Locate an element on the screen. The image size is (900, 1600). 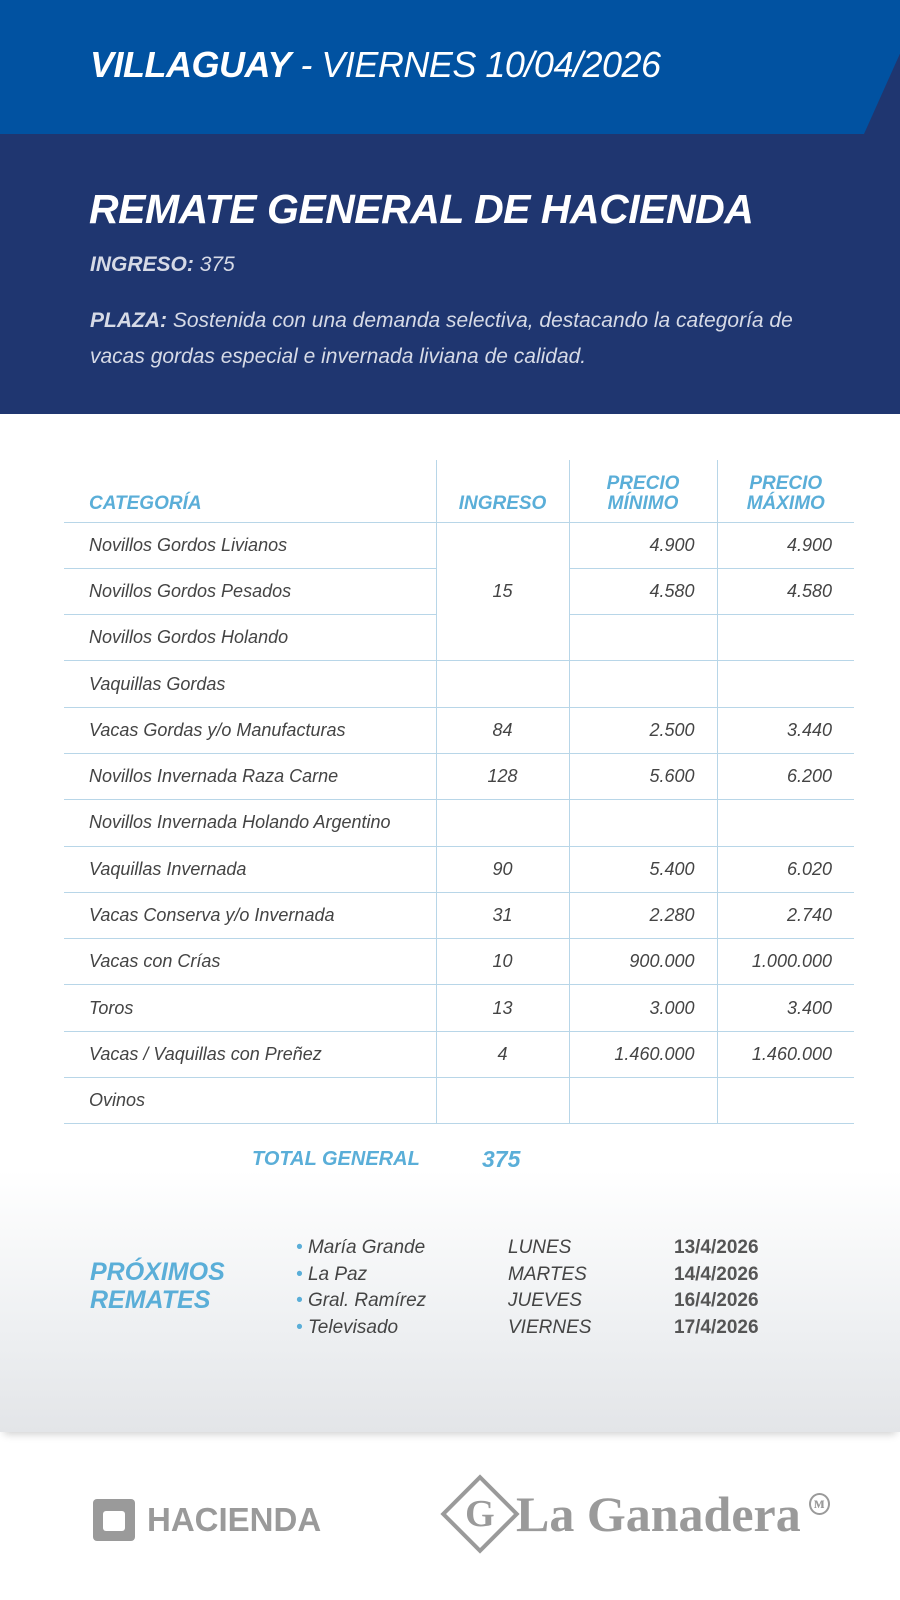
cell-precio-maximo: 6.200 is located at coordinates (785, 776).